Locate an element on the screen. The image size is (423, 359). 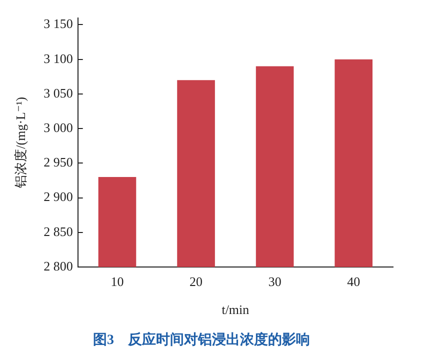
y-tick-label: 2 900 is located at coordinates (58, 196).